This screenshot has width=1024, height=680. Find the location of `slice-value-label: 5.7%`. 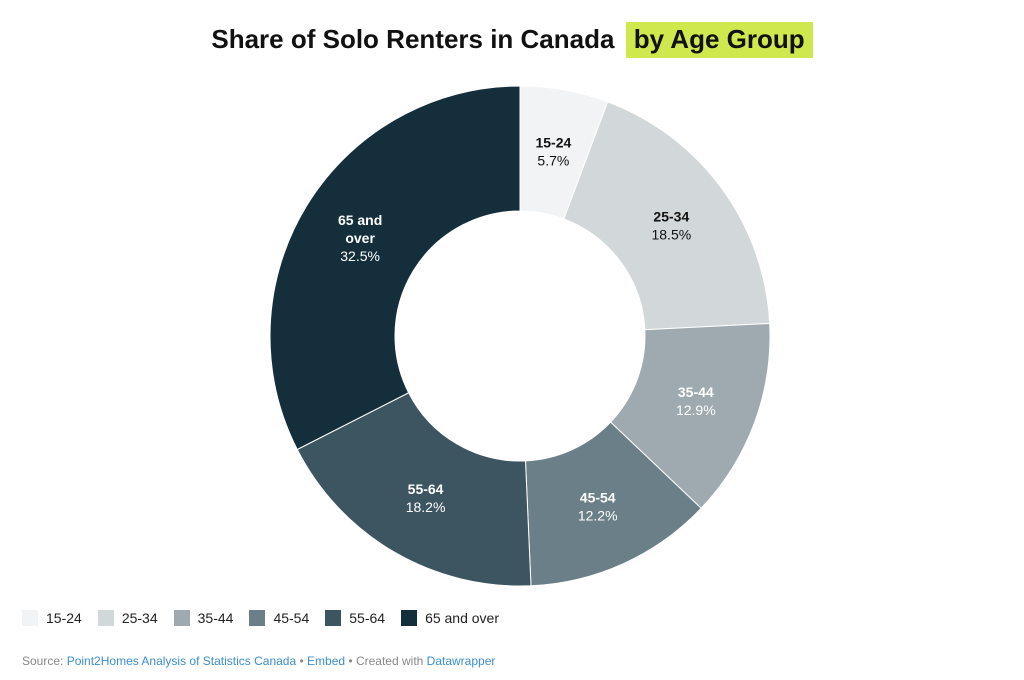

slice-value-label: 5.7% is located at coordinates (553, 160).